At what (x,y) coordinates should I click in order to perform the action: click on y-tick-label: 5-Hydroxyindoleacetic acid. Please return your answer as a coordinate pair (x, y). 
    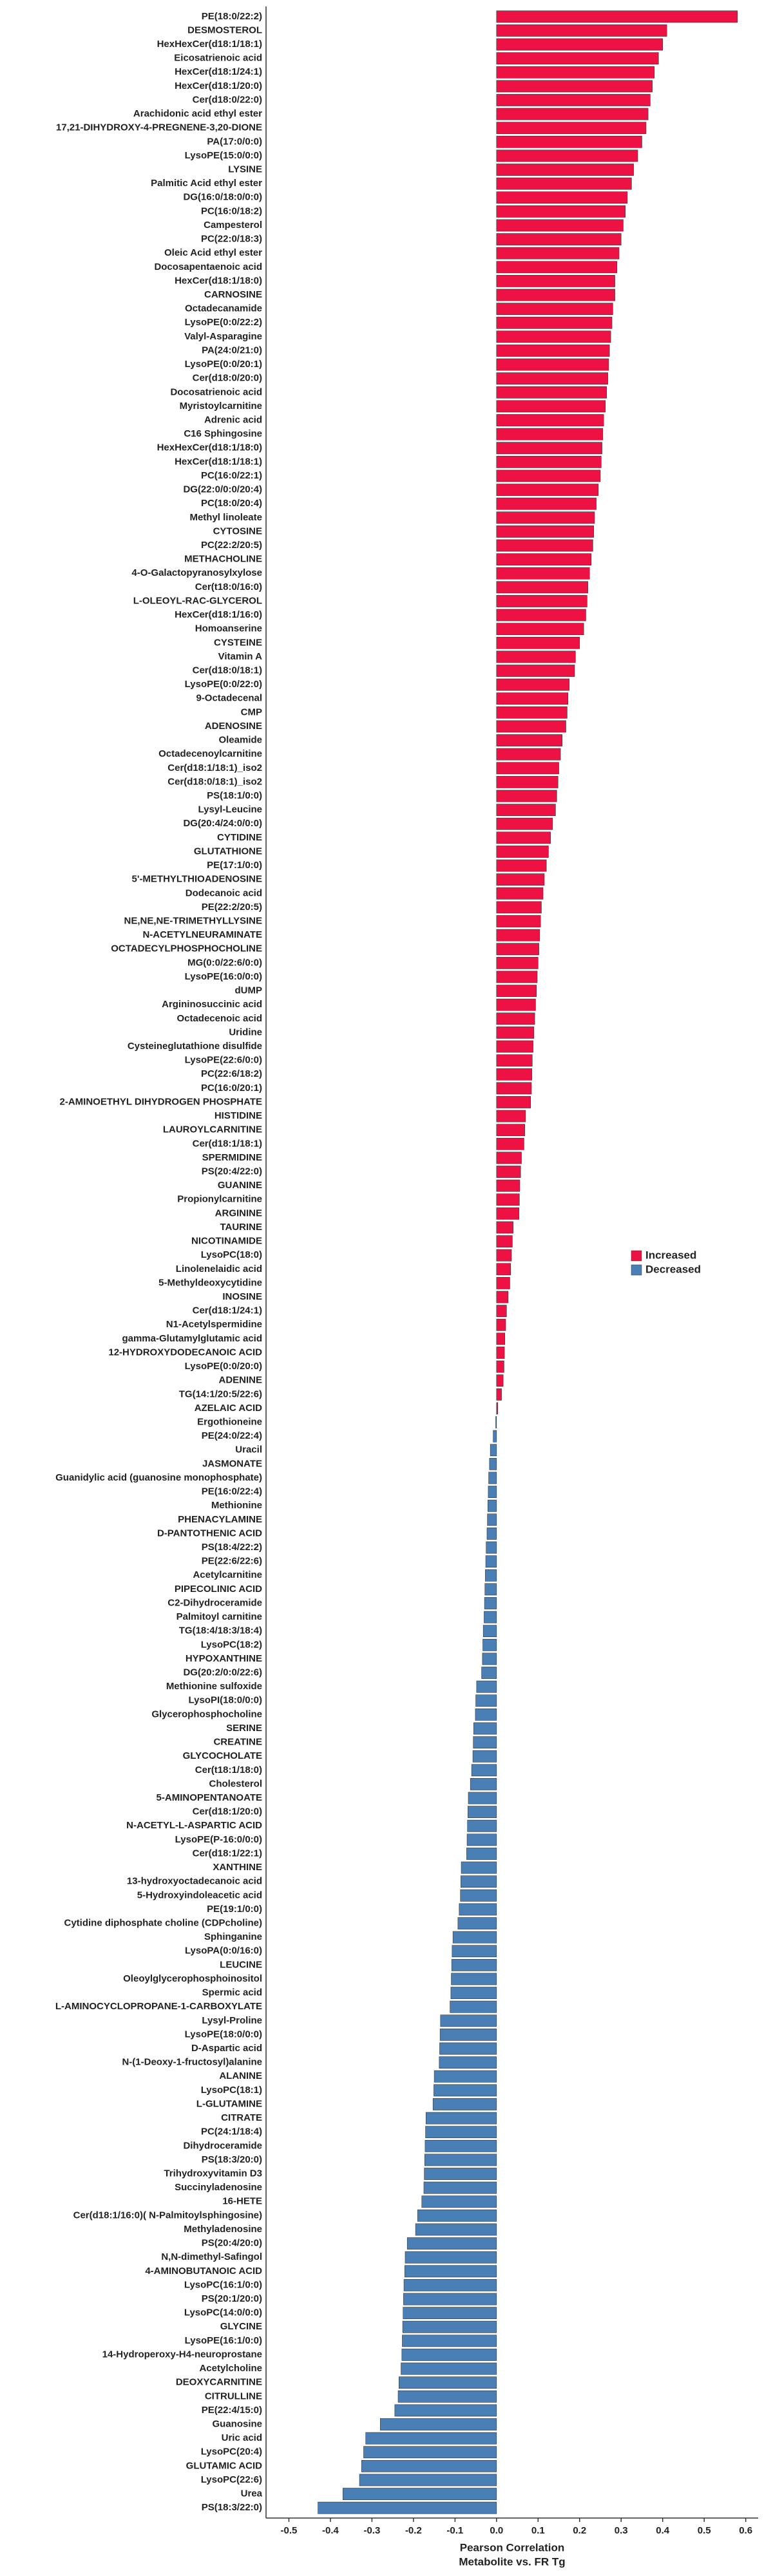
    Looking at the image, I should click on (199, 1894).